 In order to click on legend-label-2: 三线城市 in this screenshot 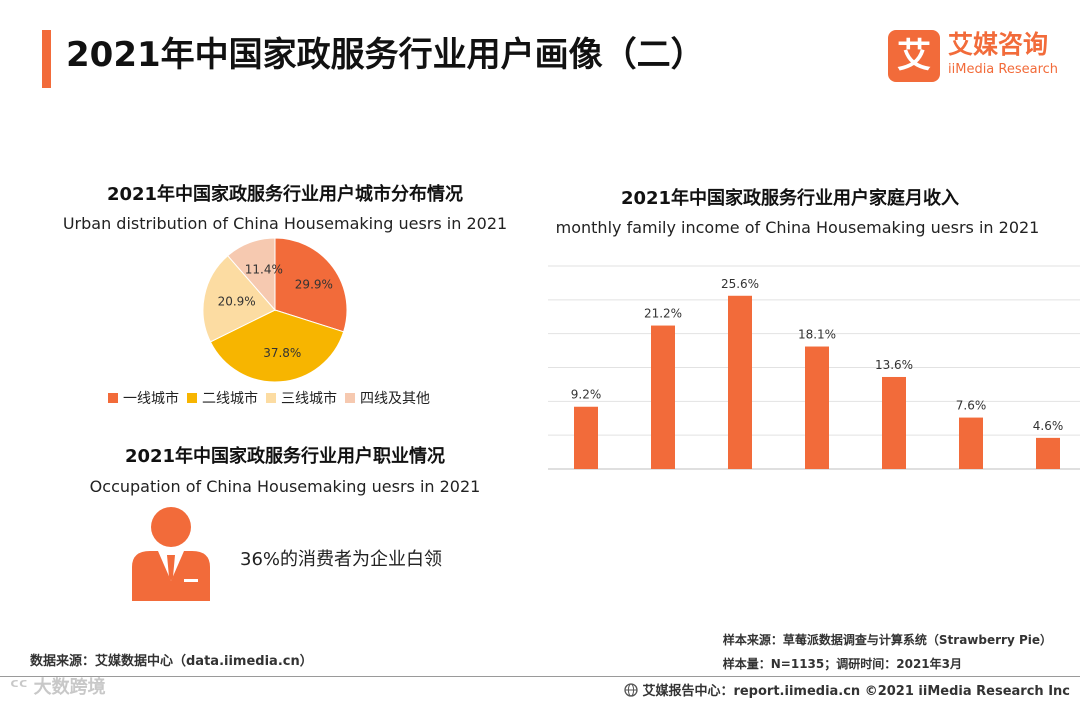, I will do `click(309, 399)`.